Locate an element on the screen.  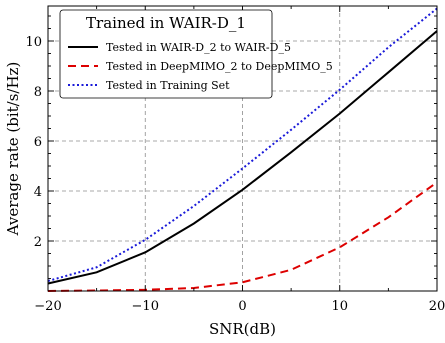
x-tick-label: 0 is located at coordinates (242, 306).